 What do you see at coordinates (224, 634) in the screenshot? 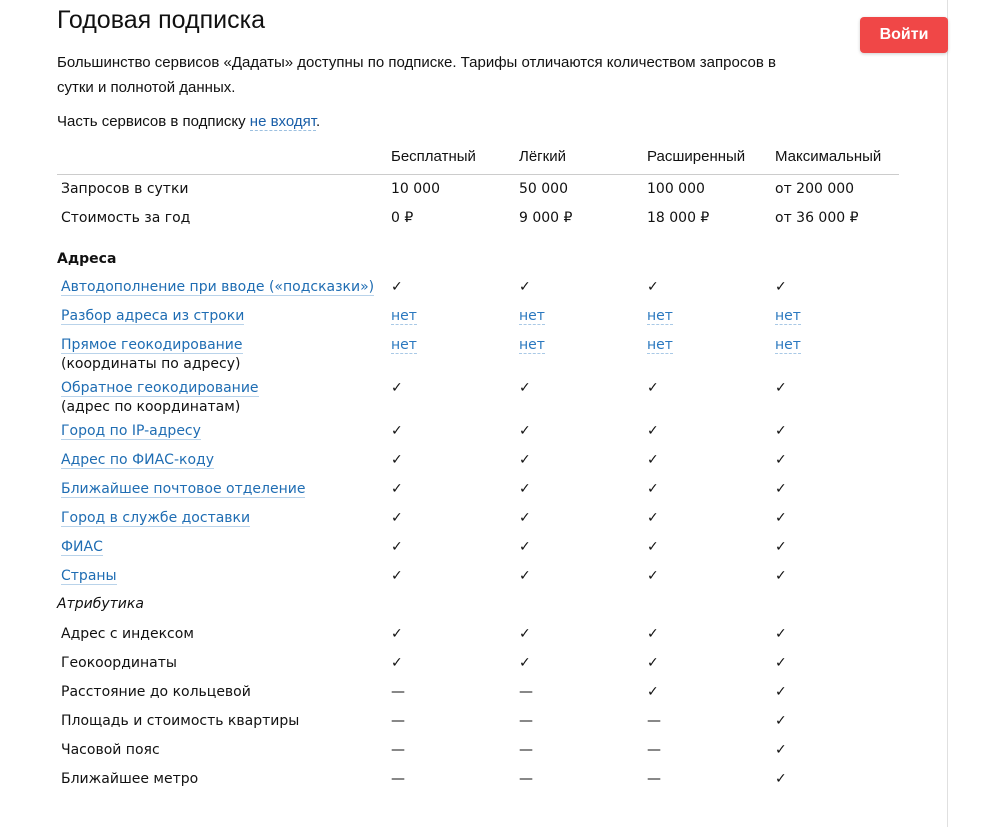
I see `row-label: Адрес с индексом` at bounding box center [224, 634].